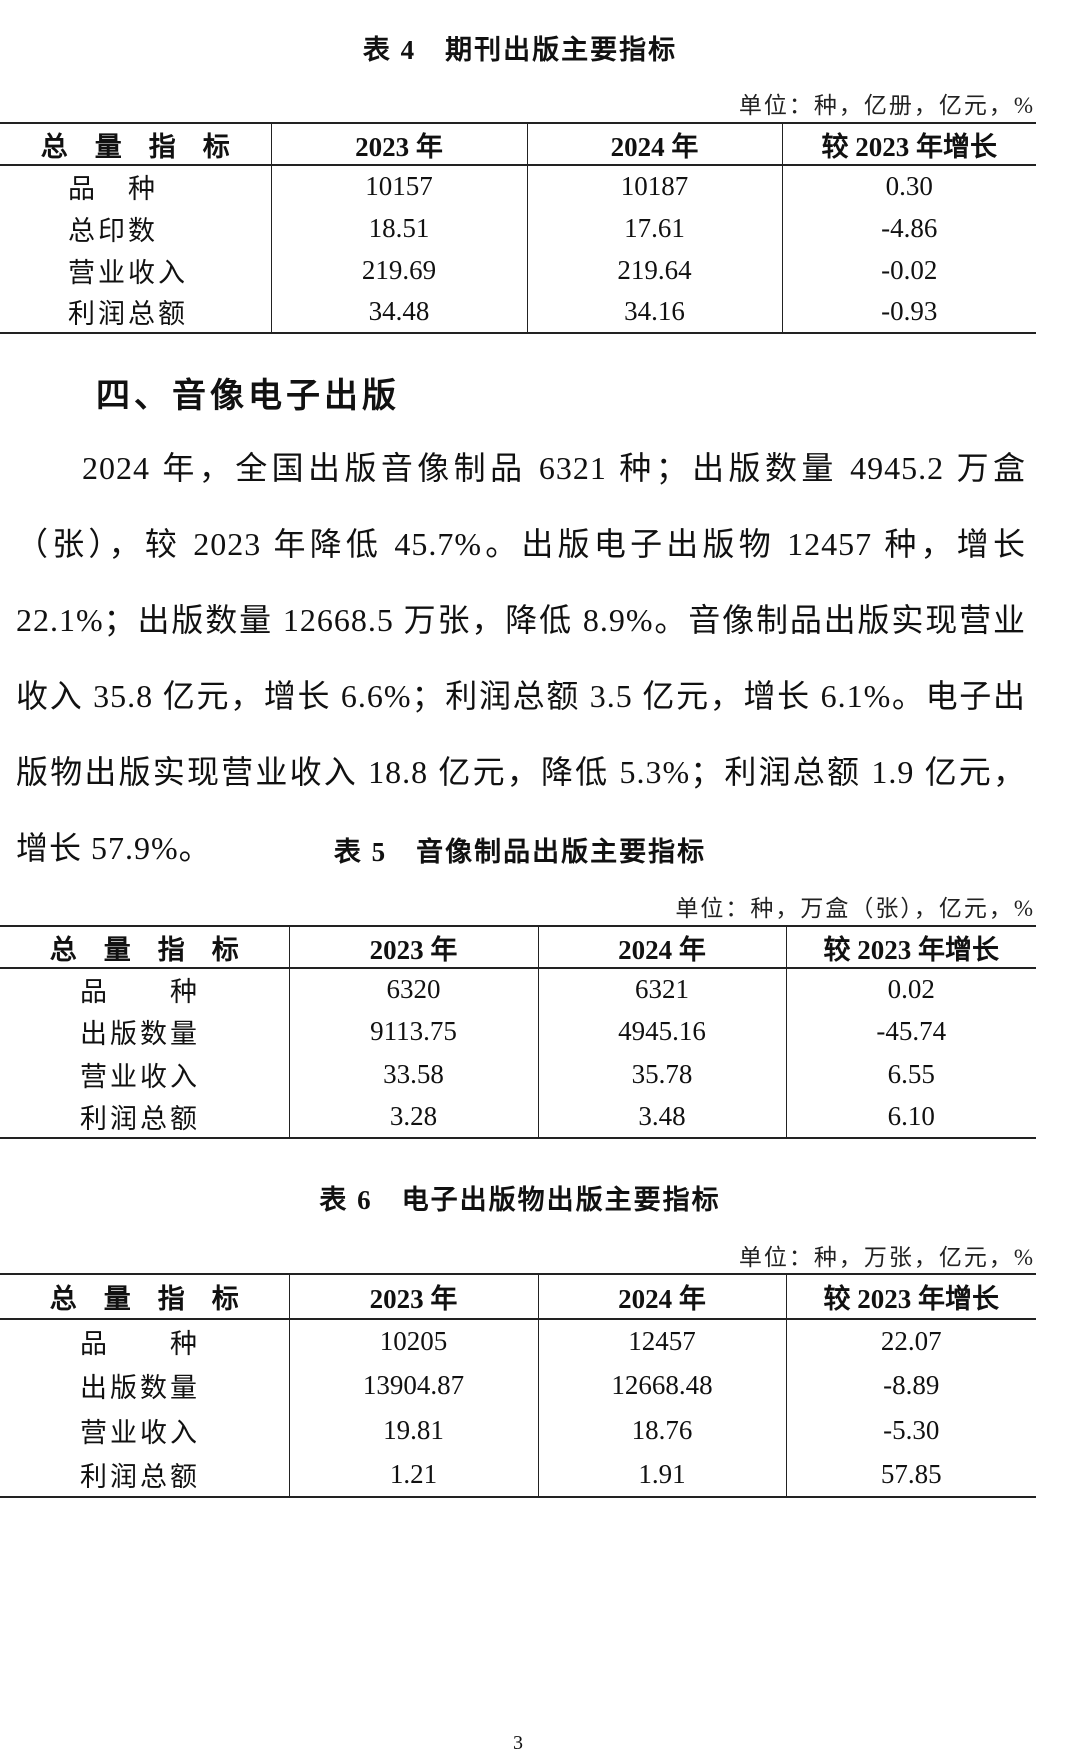 The image size is (1080, 1755). What do you see at coordinates (908, 270) in the screenshot?
I see `cell-value: -0.02` at bounding box center [908, 270].